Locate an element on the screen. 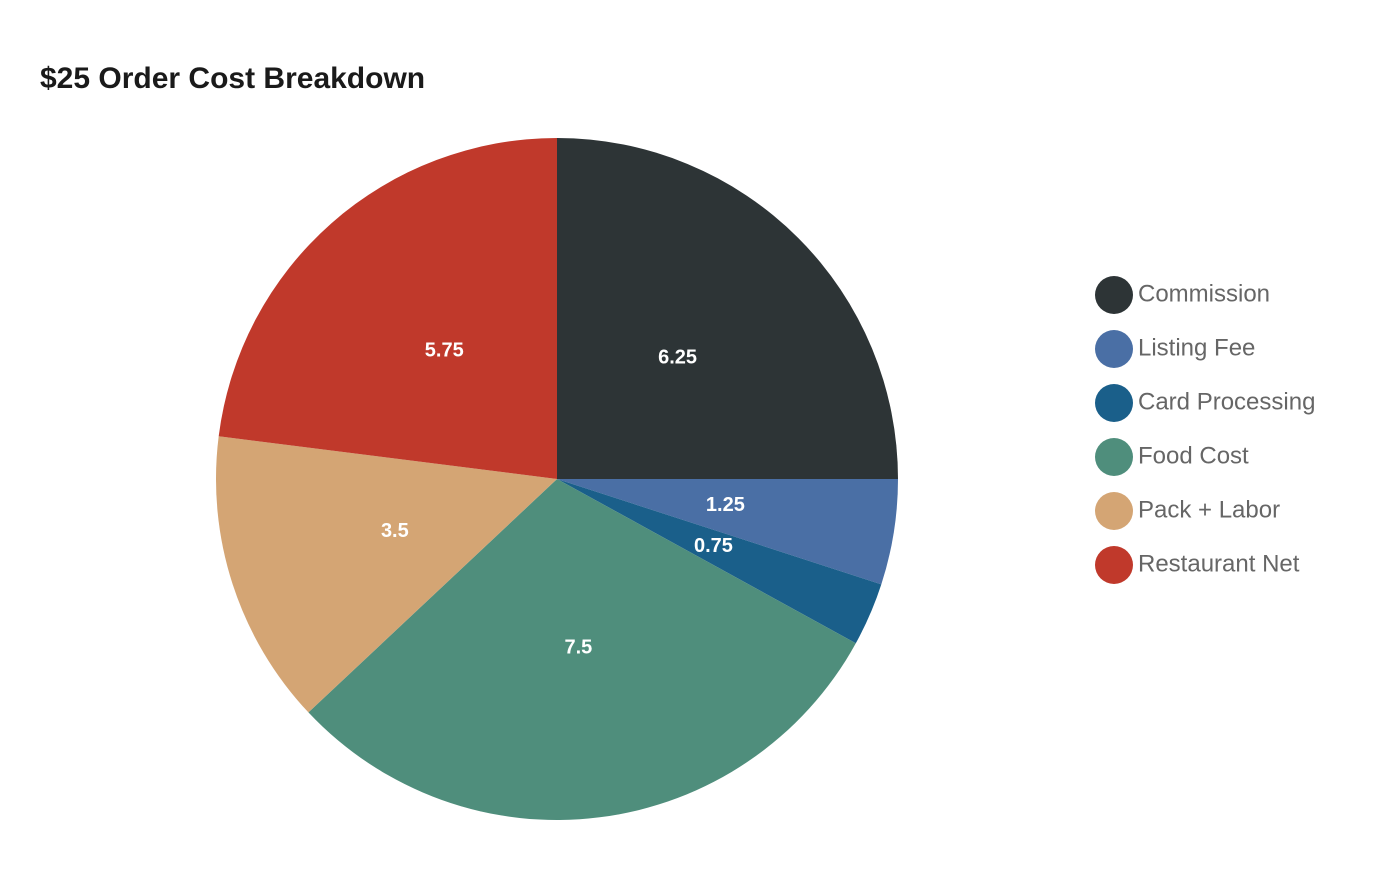 This screenshot has height=880, width=1400. data-label: 1.25 is located at coordinates (725, 505).